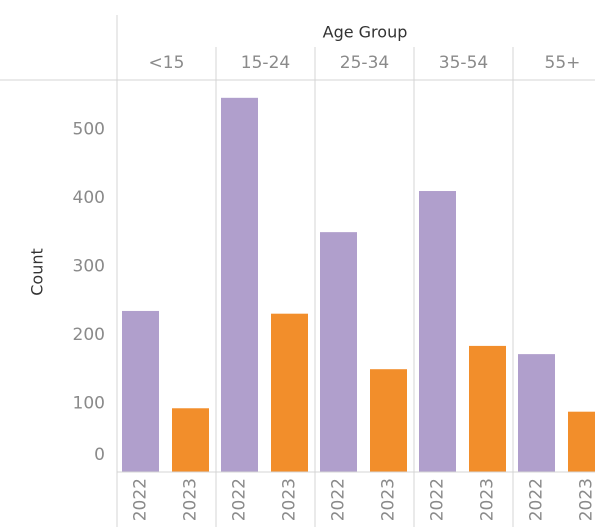 The width and height of the screenshot is (595, 527). Describe the element at coordinates (89, 129) in the screenshot. I see `y-tick-label: 500` at that location.